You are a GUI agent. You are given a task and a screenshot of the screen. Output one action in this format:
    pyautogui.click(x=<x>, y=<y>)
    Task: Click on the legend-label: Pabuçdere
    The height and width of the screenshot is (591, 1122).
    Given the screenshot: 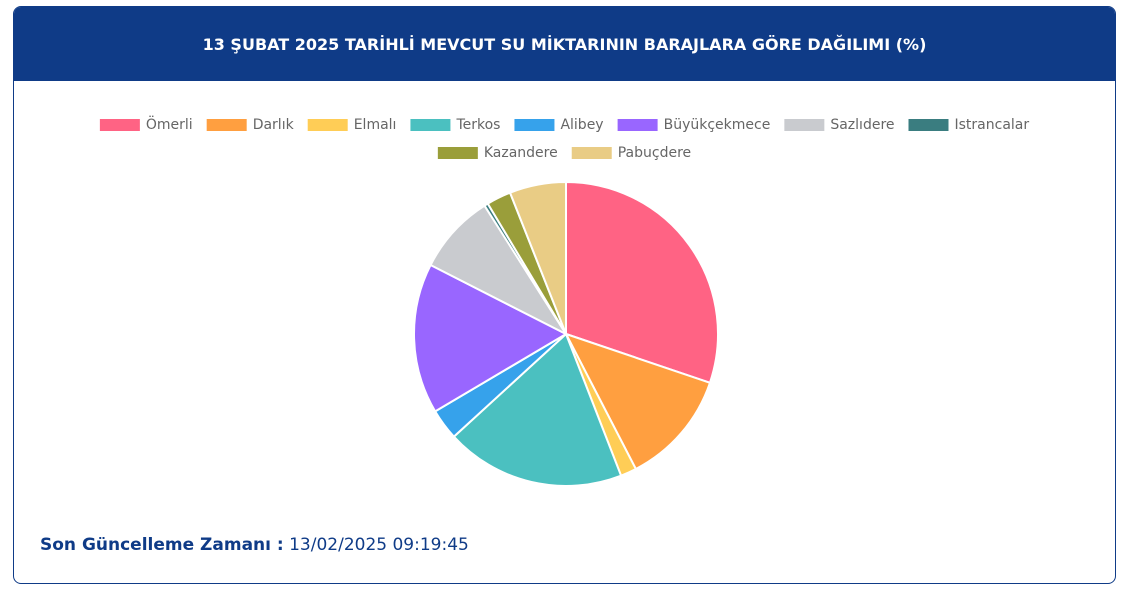 What is the action you would take?
    pyautogui.click(x=654, y=153)
    